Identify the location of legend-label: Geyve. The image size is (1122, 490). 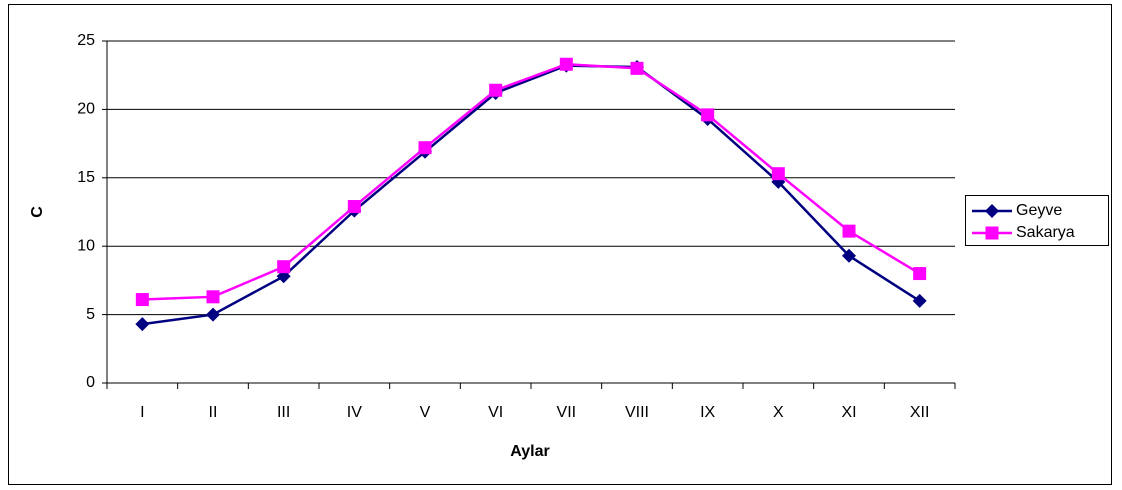
(1039, 210).